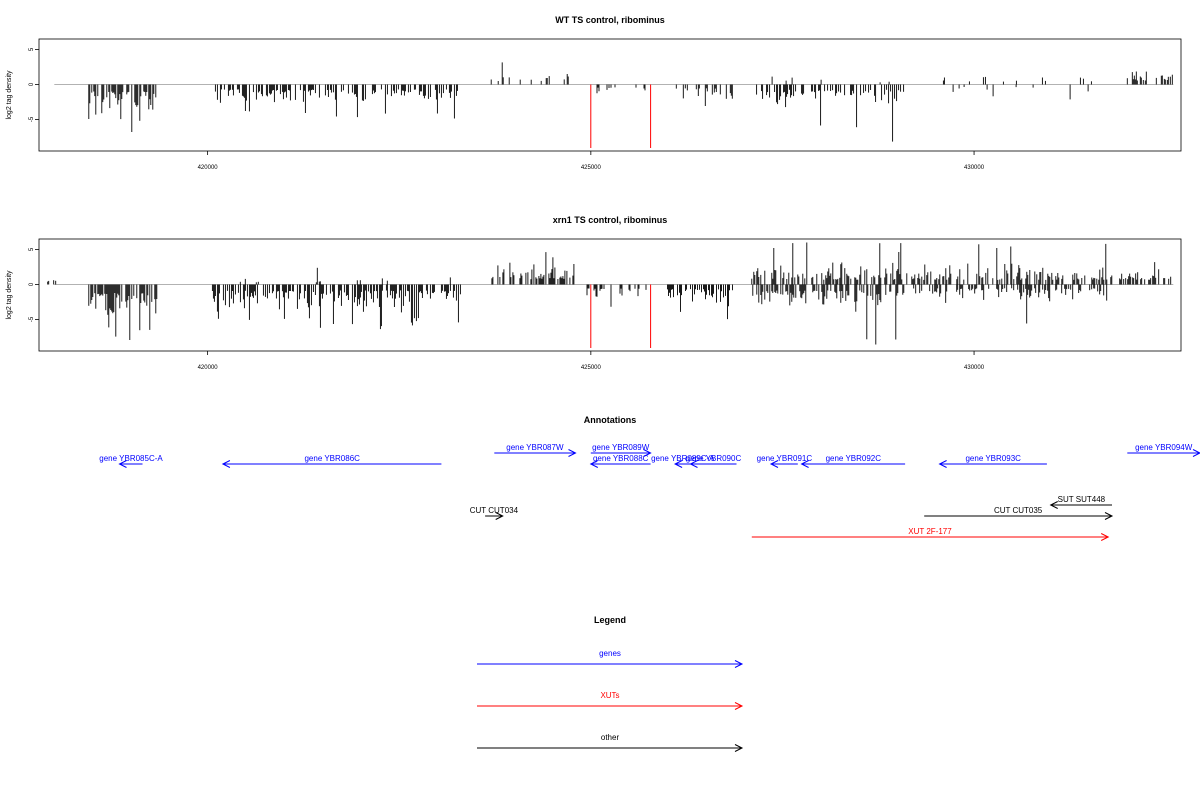 The height and width of the screenshot is (800, 1200). I want to click on feature-label: XUT 2F-177, so click(930, 531).